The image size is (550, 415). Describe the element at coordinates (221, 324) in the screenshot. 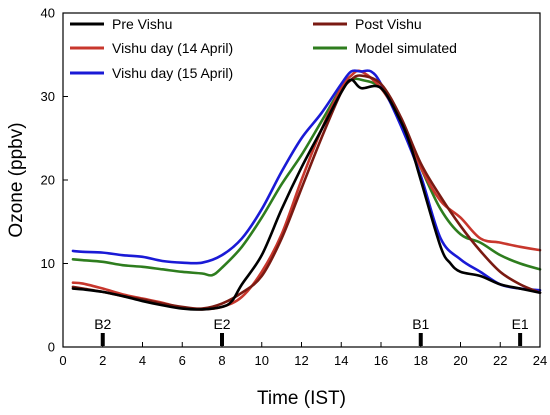

I see `event-marker-label: E2` at that location.